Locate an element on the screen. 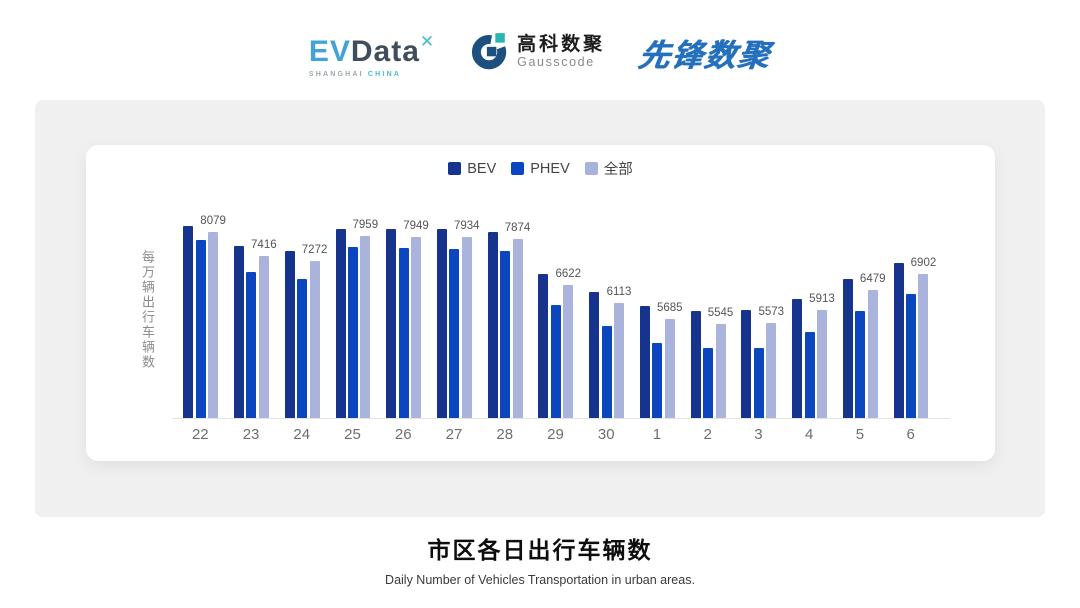  gausscode-c-mark-icon is located at coordinates (489, 52).